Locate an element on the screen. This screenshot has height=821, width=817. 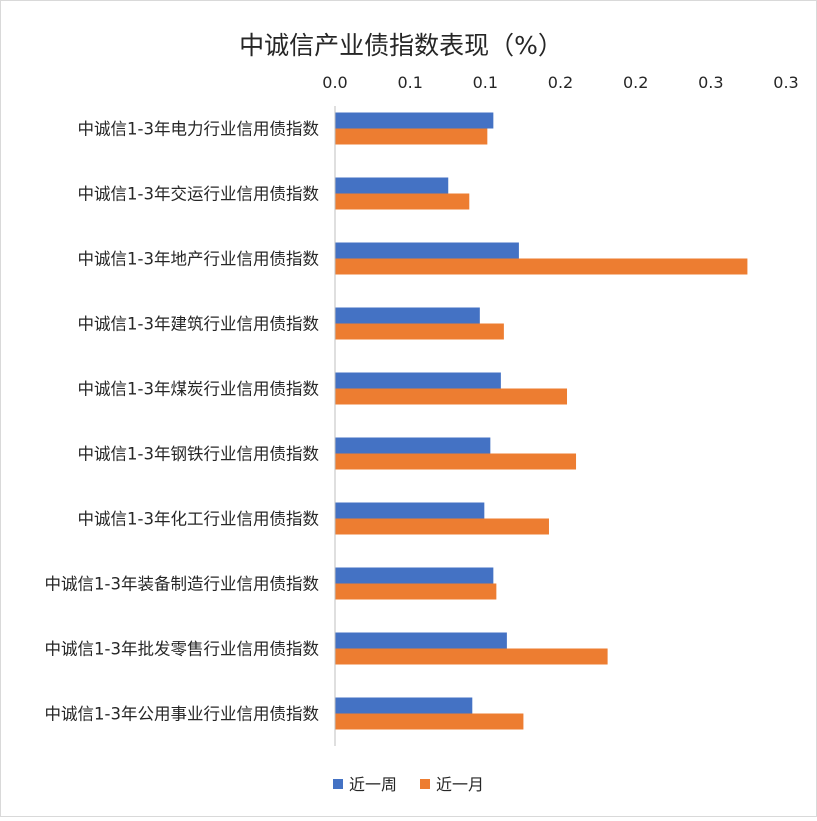
category-label: 中诚信1-3年公用事业行业信用债指数 is located at coordinates (182, 714).